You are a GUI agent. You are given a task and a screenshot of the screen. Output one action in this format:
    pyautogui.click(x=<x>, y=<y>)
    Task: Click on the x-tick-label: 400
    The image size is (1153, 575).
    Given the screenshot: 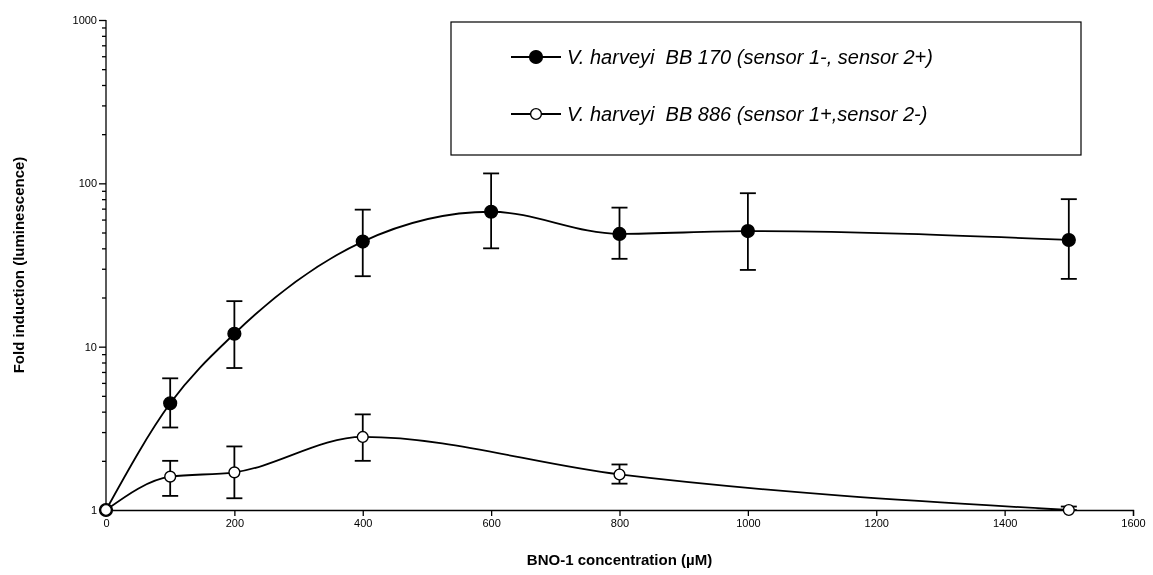 What is the action you would take?
    pyautogui.click(x=363, y=522)
    